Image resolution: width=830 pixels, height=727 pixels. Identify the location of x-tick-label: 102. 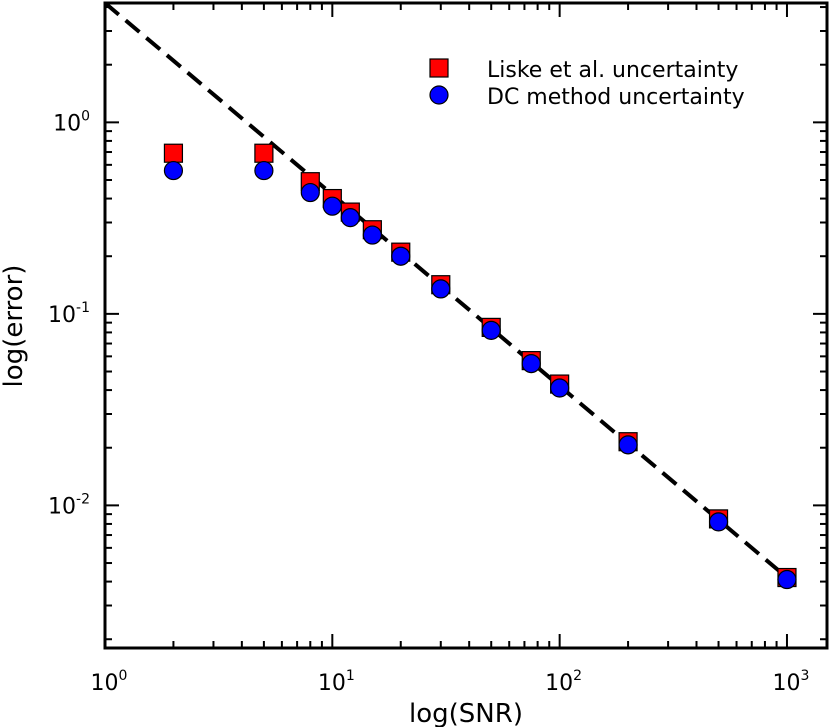
(563, 682).